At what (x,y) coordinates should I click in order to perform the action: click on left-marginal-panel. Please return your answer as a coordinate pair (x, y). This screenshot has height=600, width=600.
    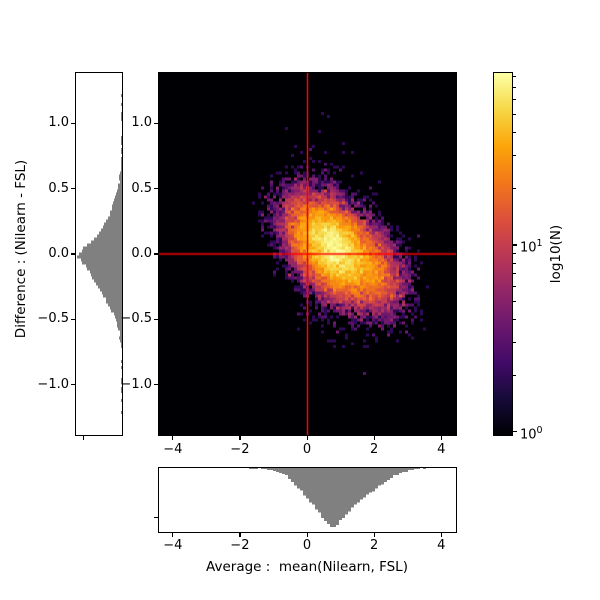
    Looking at the image, I should click on (98, 254).